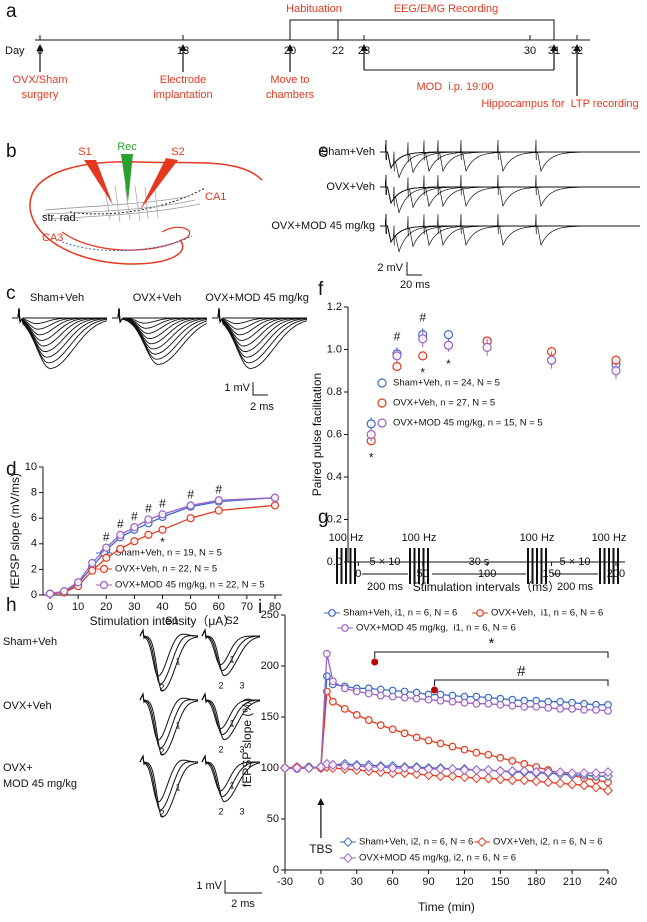 This screenshot has width=647, height=922. Describe the element at coordinates (338, 51) in the screenshot. I see `day-label: 22` at that location.